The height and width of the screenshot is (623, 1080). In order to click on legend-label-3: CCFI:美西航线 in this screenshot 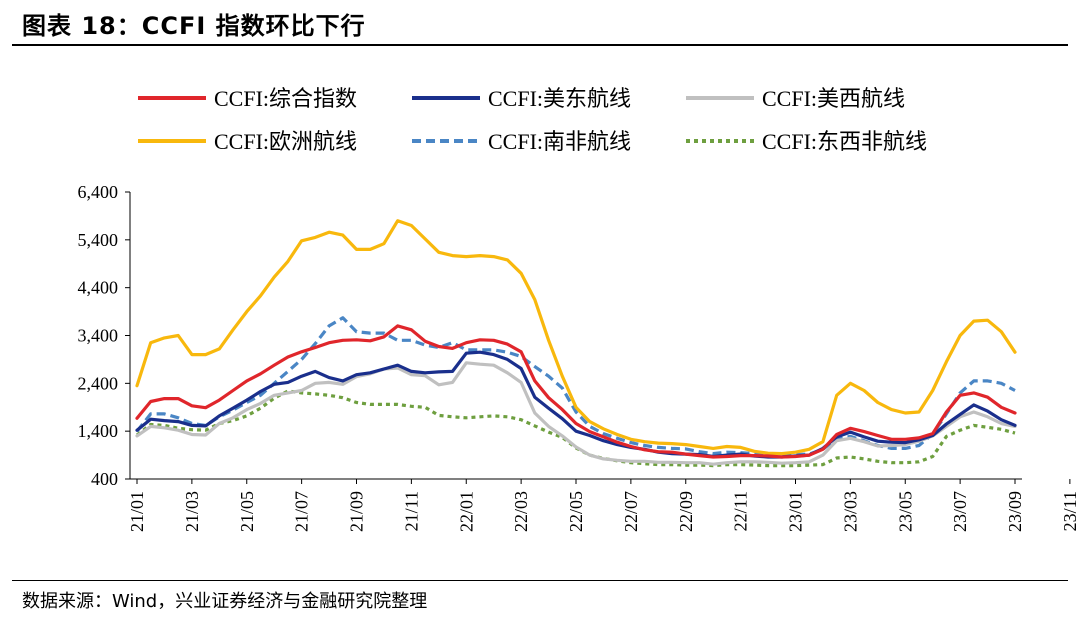, I will do `click(833, 98)`.